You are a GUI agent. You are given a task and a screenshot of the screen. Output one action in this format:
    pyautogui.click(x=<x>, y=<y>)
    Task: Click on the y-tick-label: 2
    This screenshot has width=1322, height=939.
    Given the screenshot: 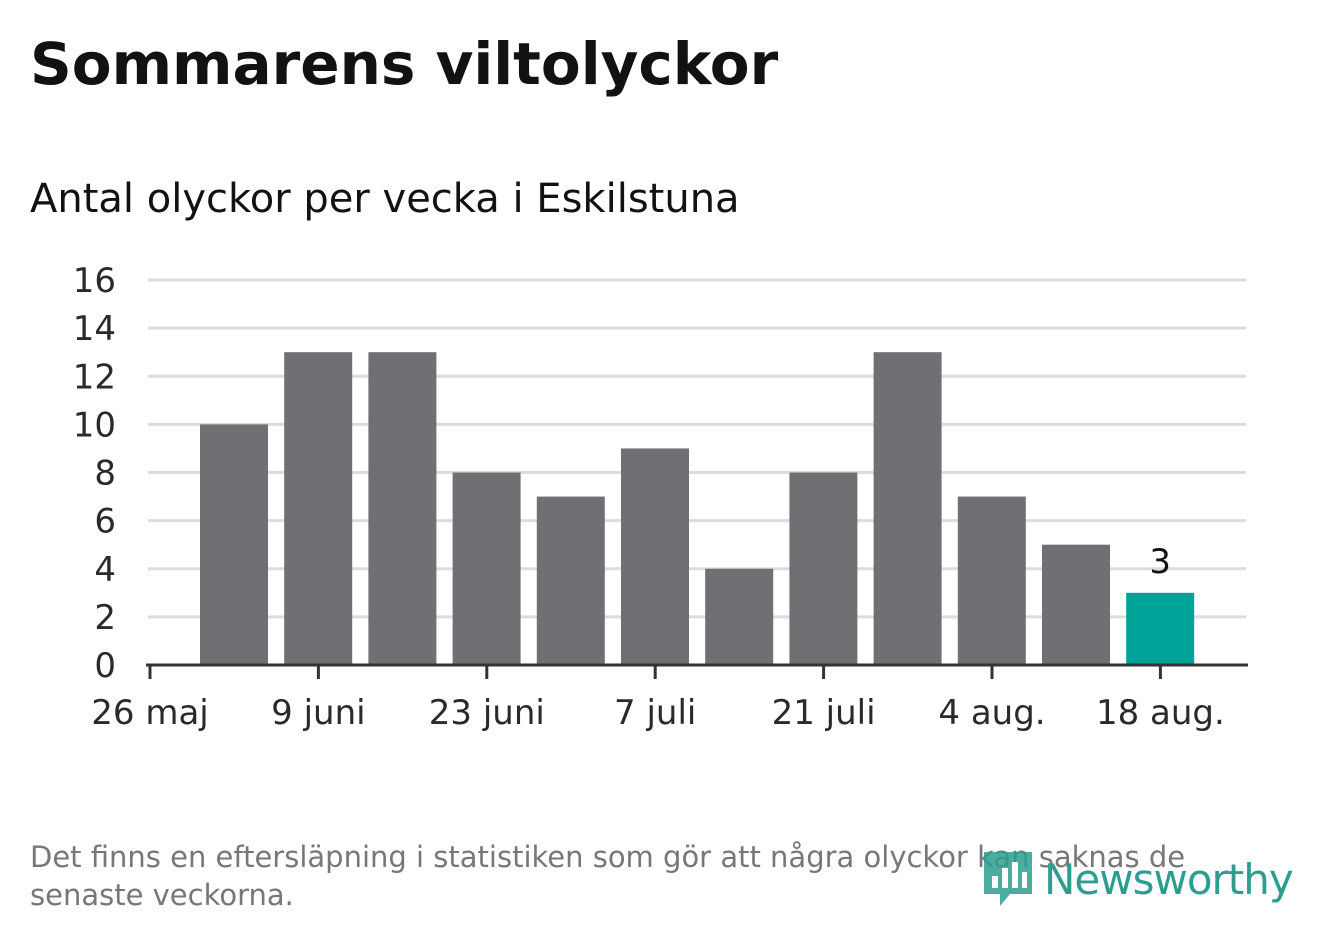 What is the action you would take?
    pyautogui.click(x=105, y=618)
    